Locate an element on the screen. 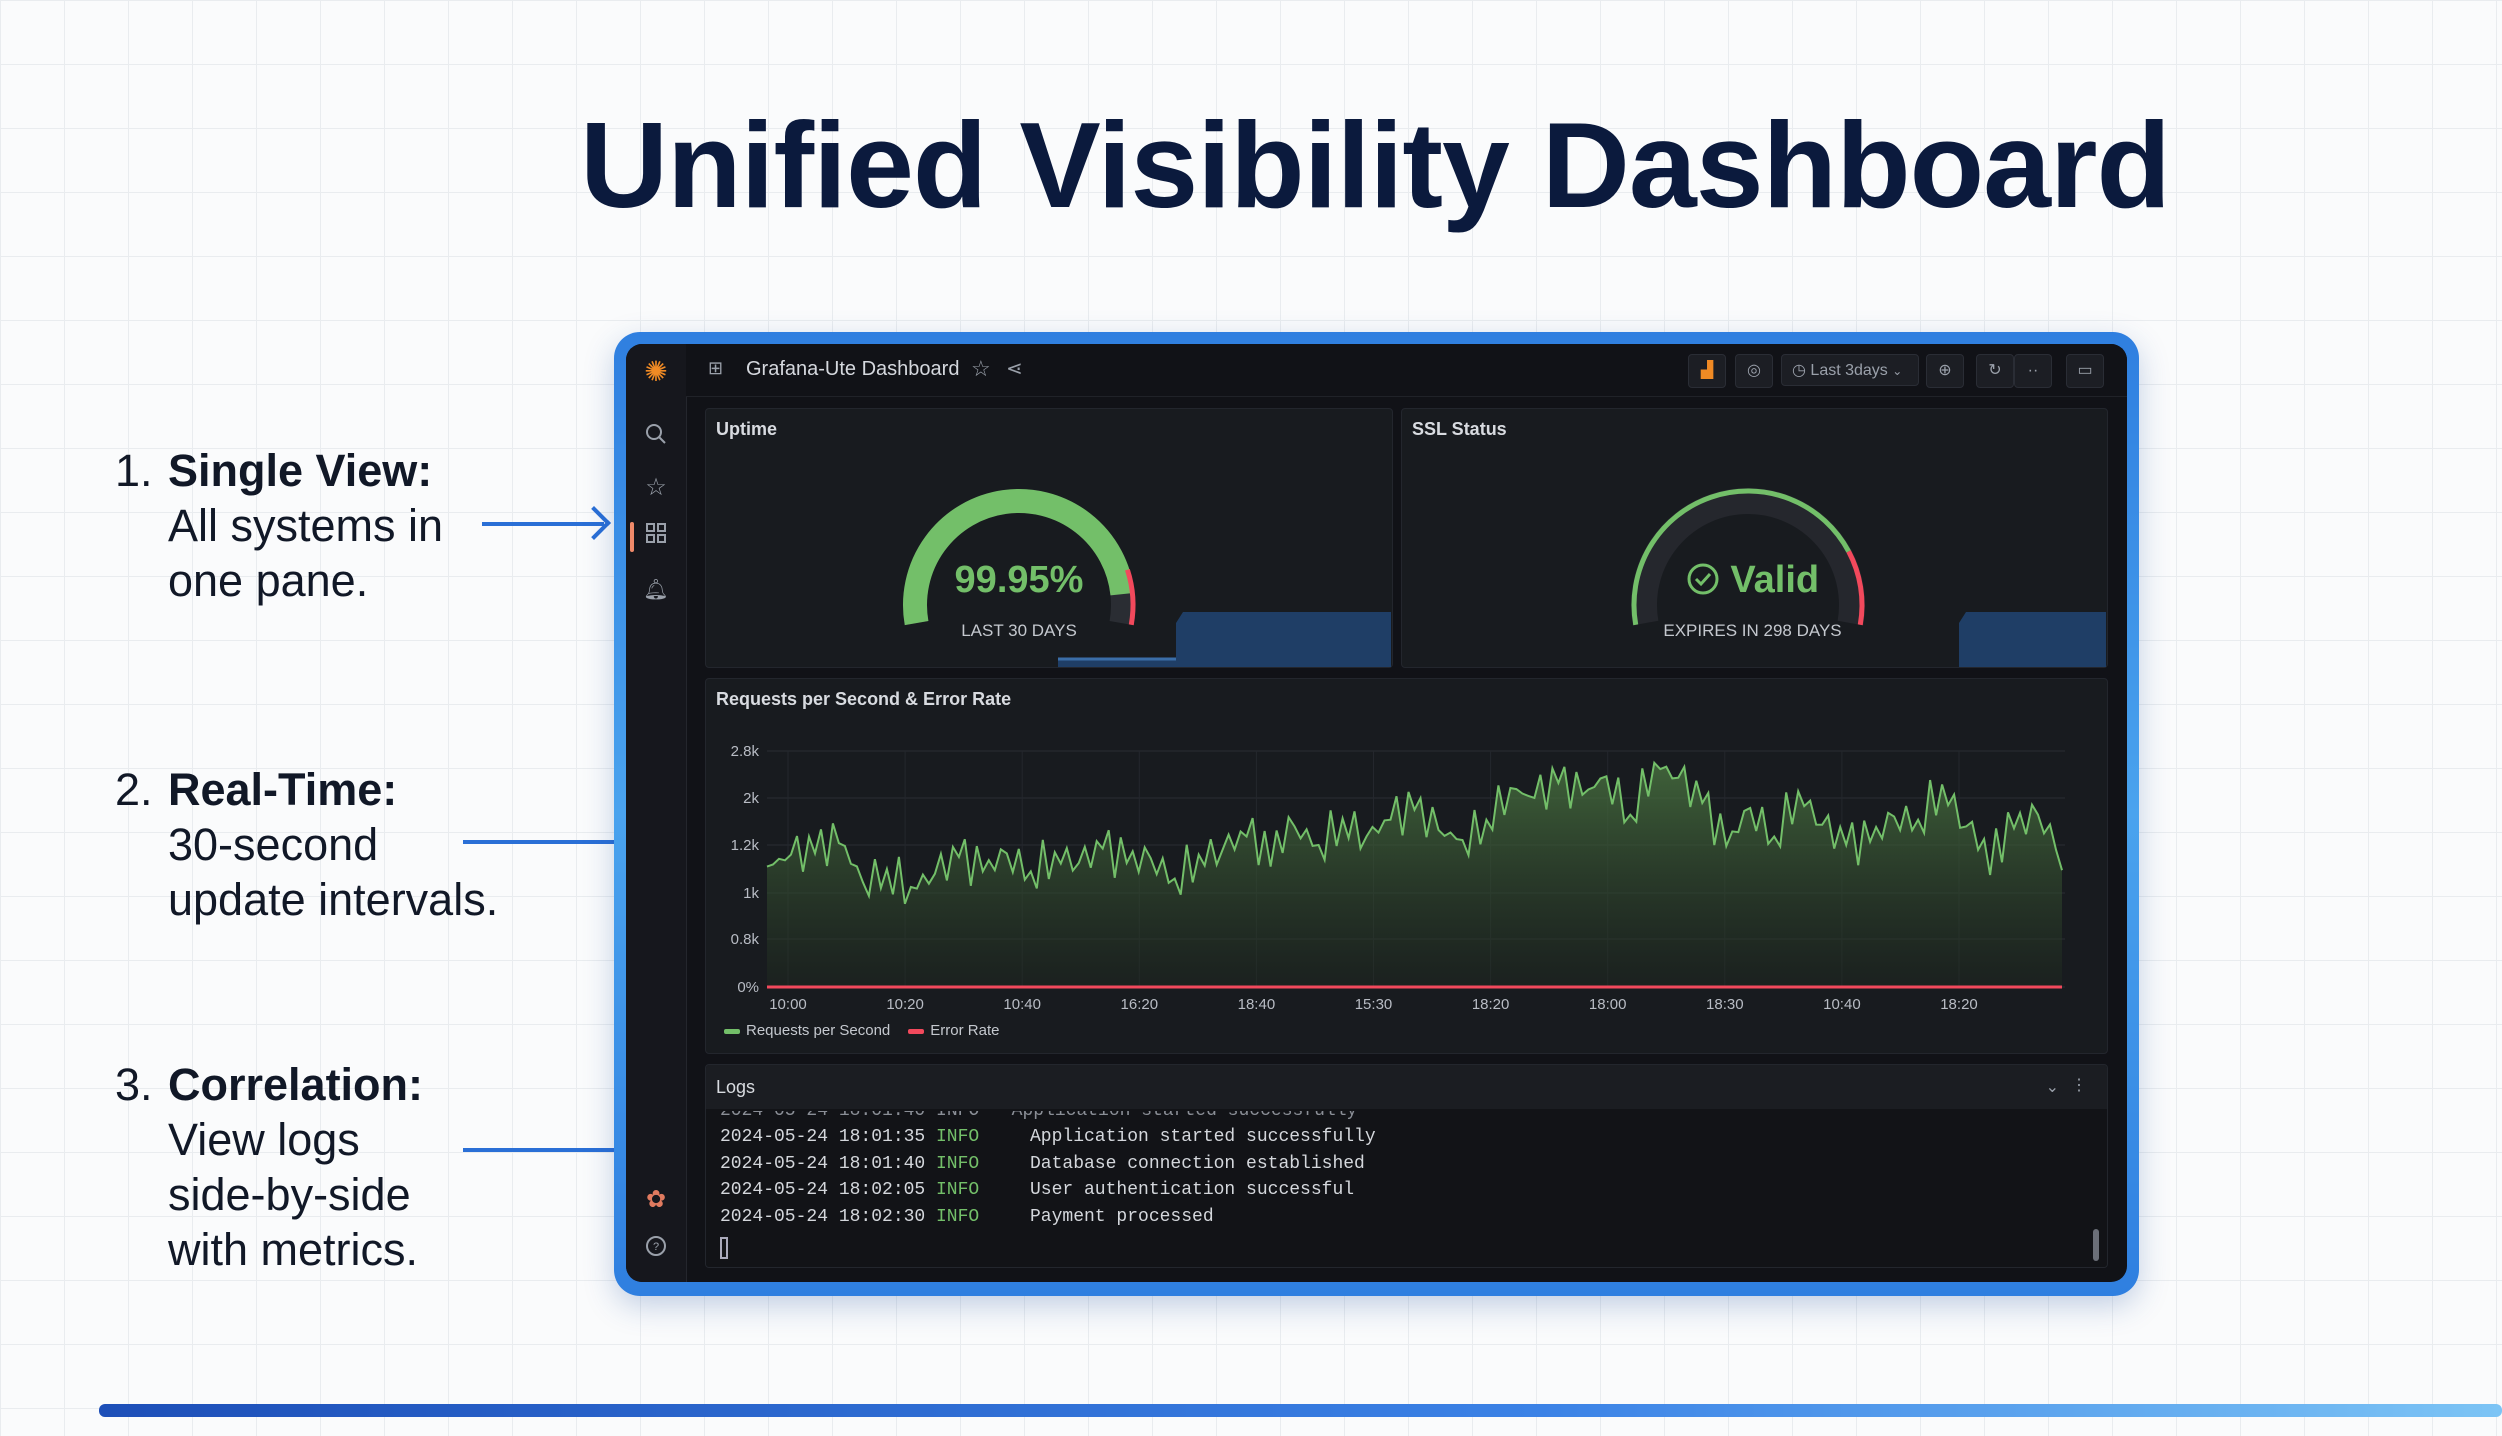 The height and width of the screenshot is (1436, 2502). requests-area is located at coordinates (1414, 874).